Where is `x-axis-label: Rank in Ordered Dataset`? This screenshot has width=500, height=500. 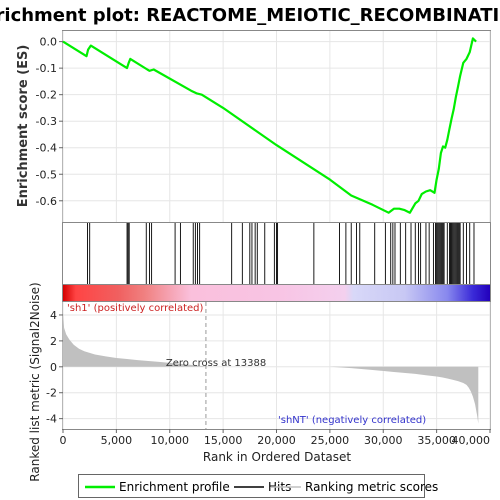
x-axis-label: Rank in Ordered Dataset is located at coordinates (277, 457).